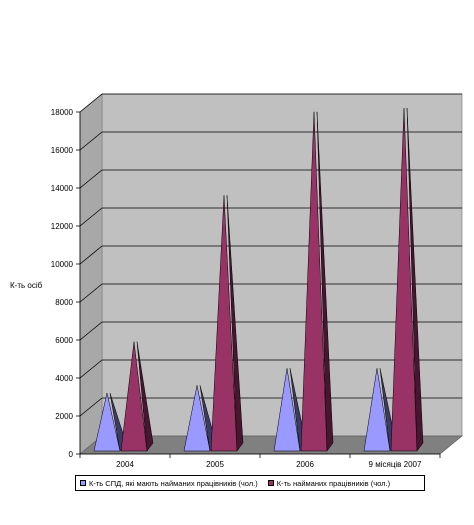 This screenshot has width=474, height=525. What do you see at coordinates (62, 264) in the screenshot?
I see `y-tick-label: 10000` at bounding box center [62, 264].